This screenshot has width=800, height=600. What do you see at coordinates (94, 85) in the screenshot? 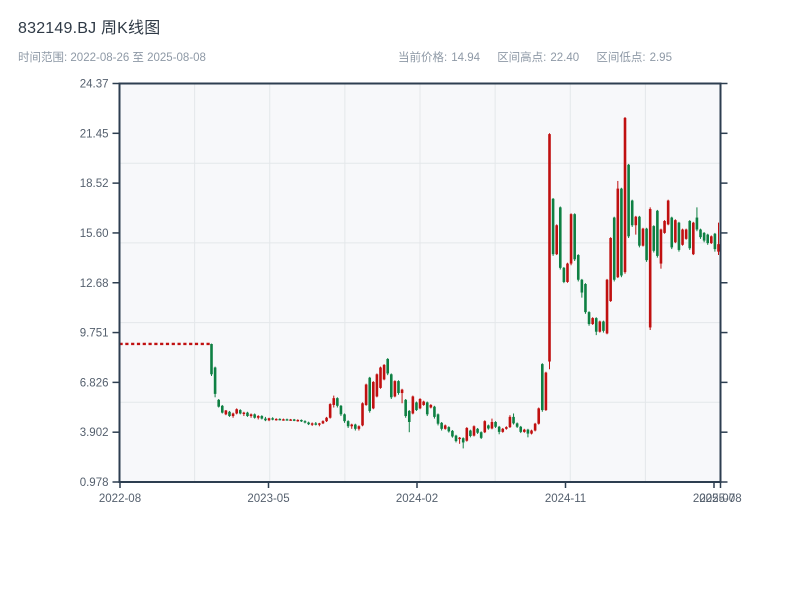
I see `y-tick-label: 24.37` at bounding box center [94, 85].